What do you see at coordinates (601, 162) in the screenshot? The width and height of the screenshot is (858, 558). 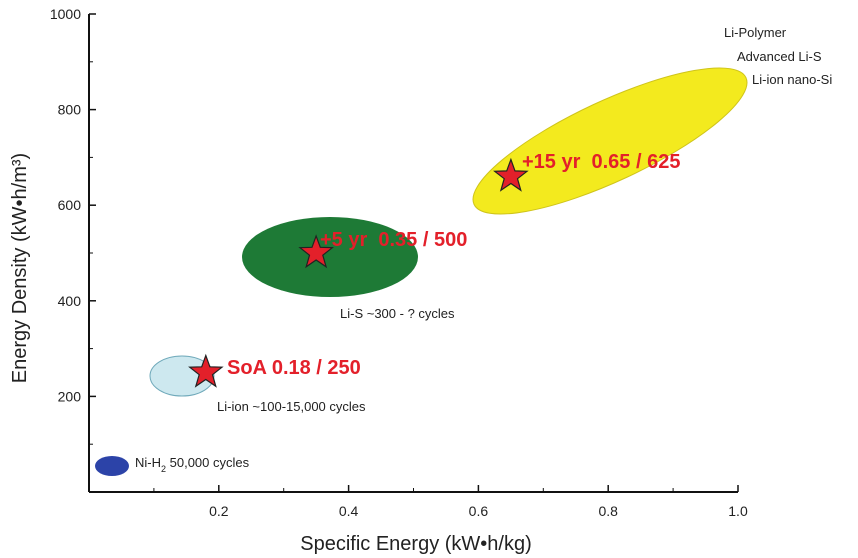 I see `target-label-15yr: +15 yr 0.65 / 625` at bounding box center [601, 162].